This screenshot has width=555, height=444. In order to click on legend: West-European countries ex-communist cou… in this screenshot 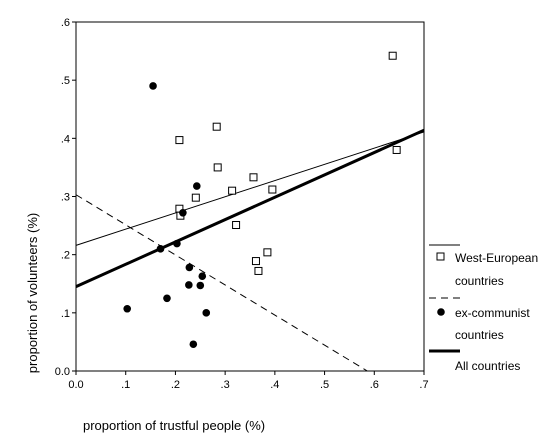, I will do `click(483, 308)`.